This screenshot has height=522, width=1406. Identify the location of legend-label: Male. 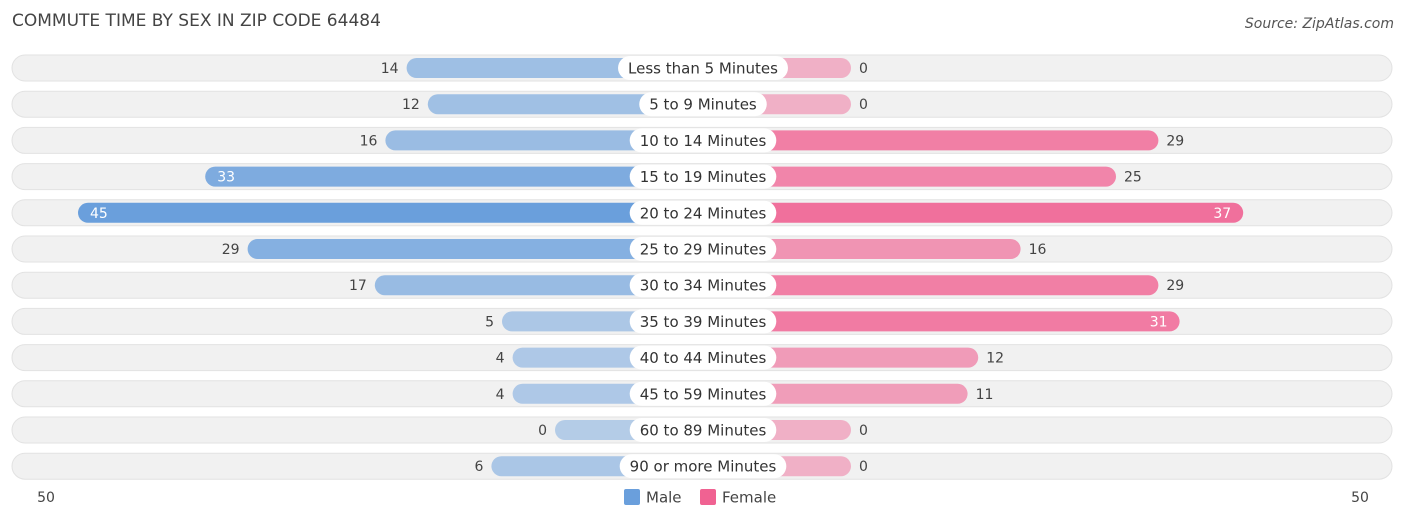
(664, 498).